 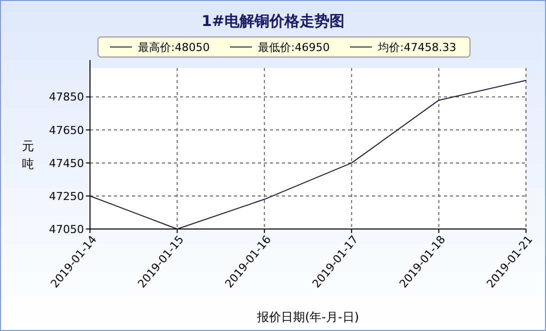 What do you see at coordinates (28, 155) in the screenshot?
I see `y-axis-title: 元吨` at bounding box center [28, 155].